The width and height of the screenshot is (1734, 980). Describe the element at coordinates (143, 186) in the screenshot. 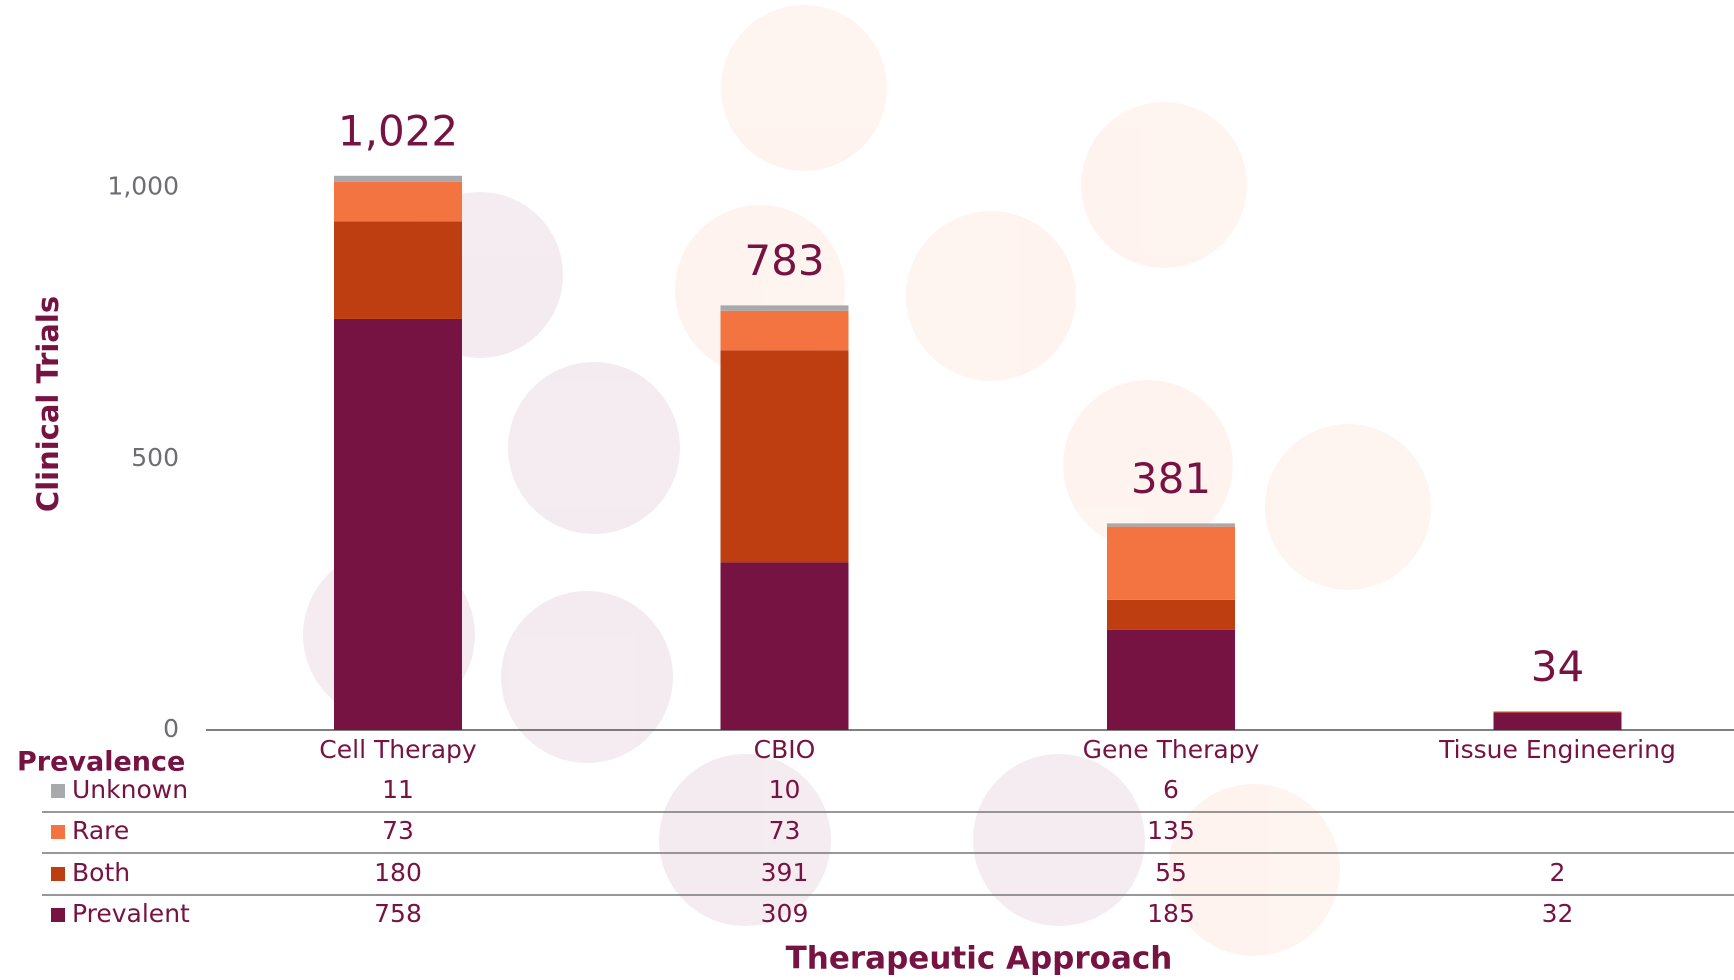

I see `y-tick-label: 1,000` at that location.